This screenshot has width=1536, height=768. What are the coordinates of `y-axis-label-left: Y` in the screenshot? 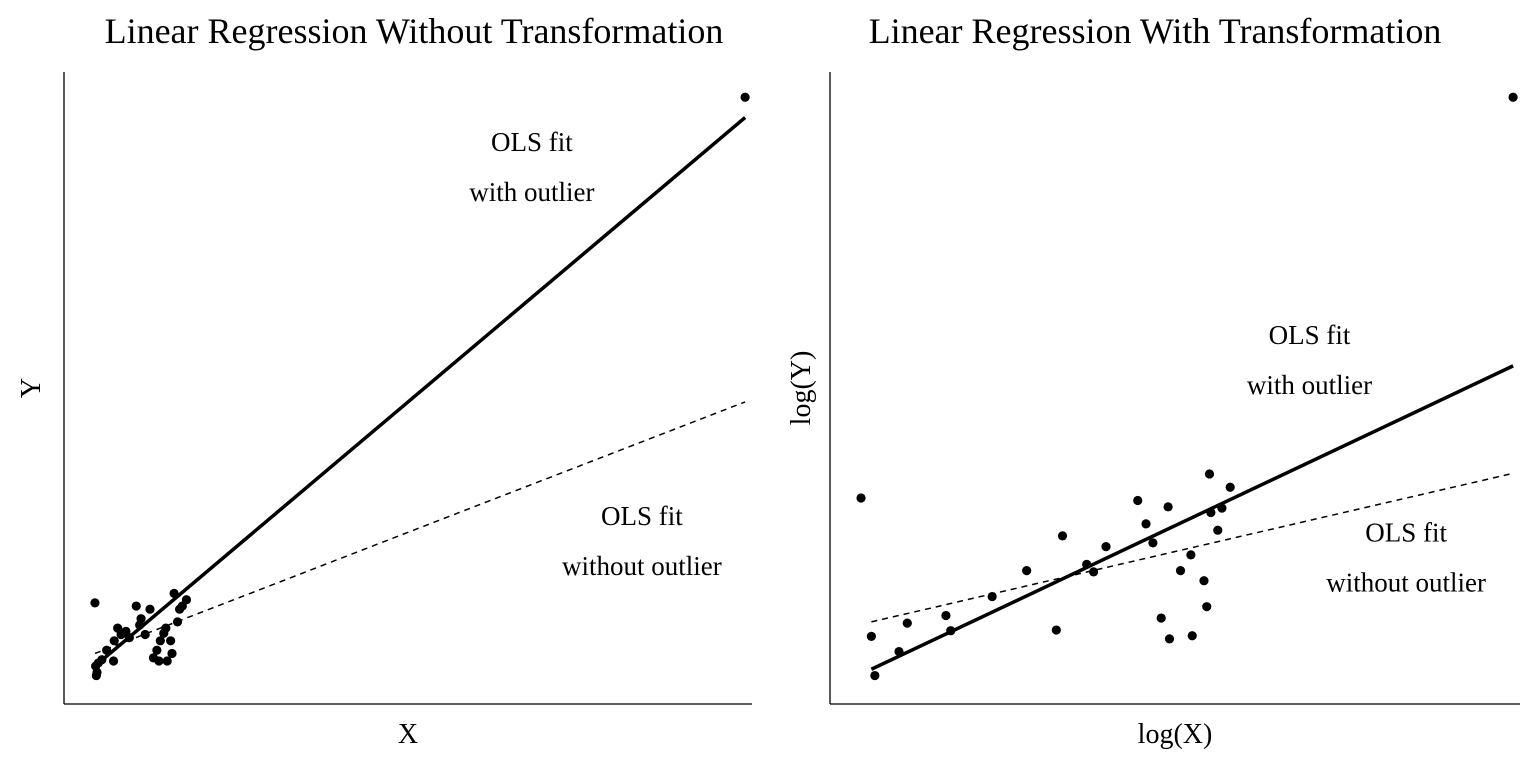 It's located at (31, 388).